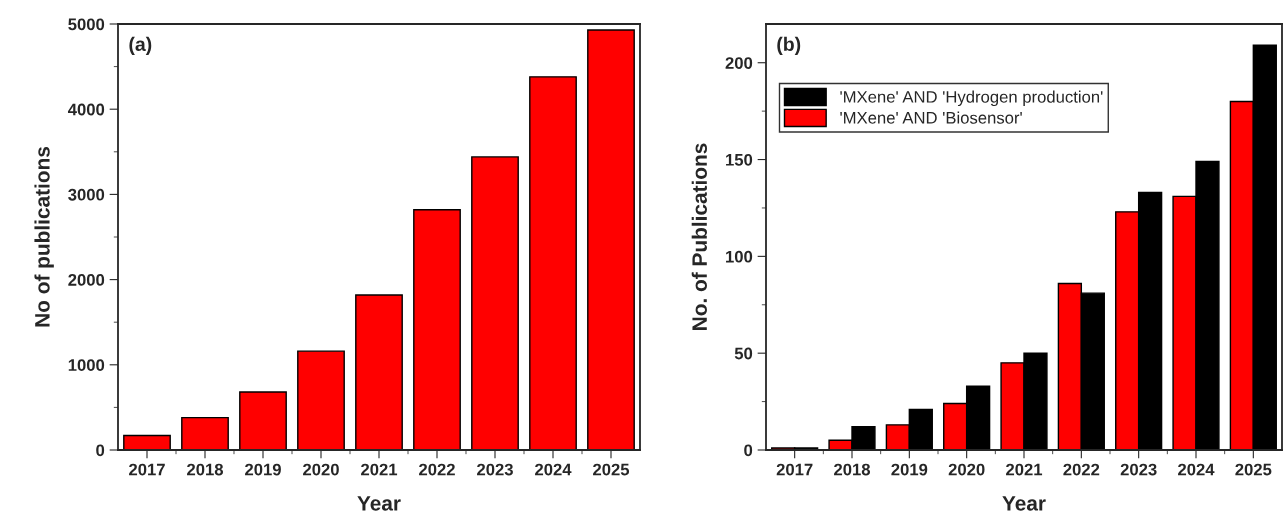  I want to click on y-tick-label: 150, so click(739, 159).